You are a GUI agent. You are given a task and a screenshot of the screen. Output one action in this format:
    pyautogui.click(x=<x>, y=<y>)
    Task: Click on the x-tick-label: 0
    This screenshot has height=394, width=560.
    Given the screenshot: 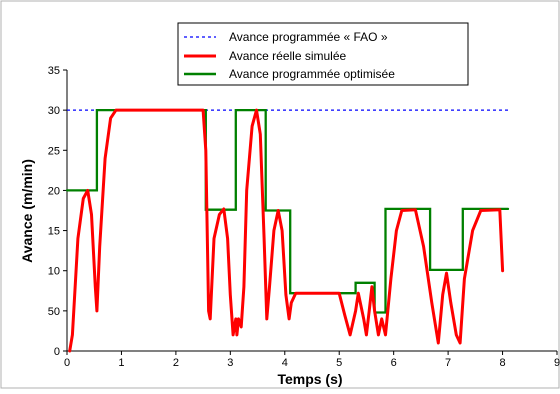 What is the action you would take?
    pyautogui.click(x=67, y=363)
    